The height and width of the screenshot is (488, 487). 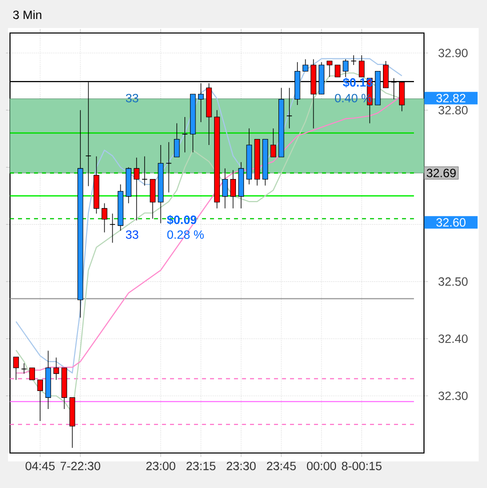 I want to click on x-tick-label: 04:45, so click(x=40, y=466).